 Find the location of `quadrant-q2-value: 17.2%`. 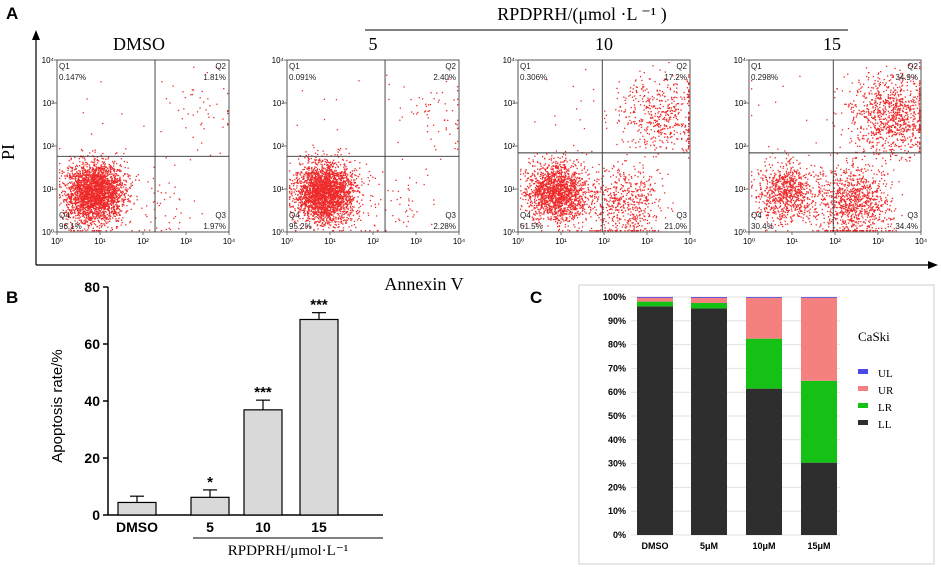

quadrant-q2-value: 17.2% is located at coordinates (675, 77).